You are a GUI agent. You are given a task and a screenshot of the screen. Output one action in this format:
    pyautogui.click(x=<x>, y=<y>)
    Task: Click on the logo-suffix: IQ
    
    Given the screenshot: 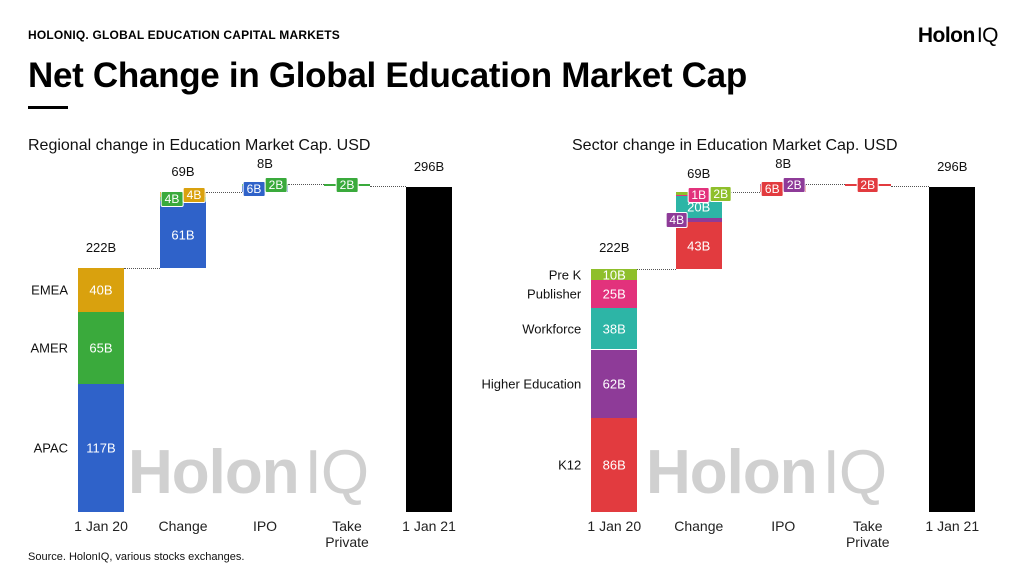 What is the action you would take?
    pyautogui.click(x=987, y=35)
    